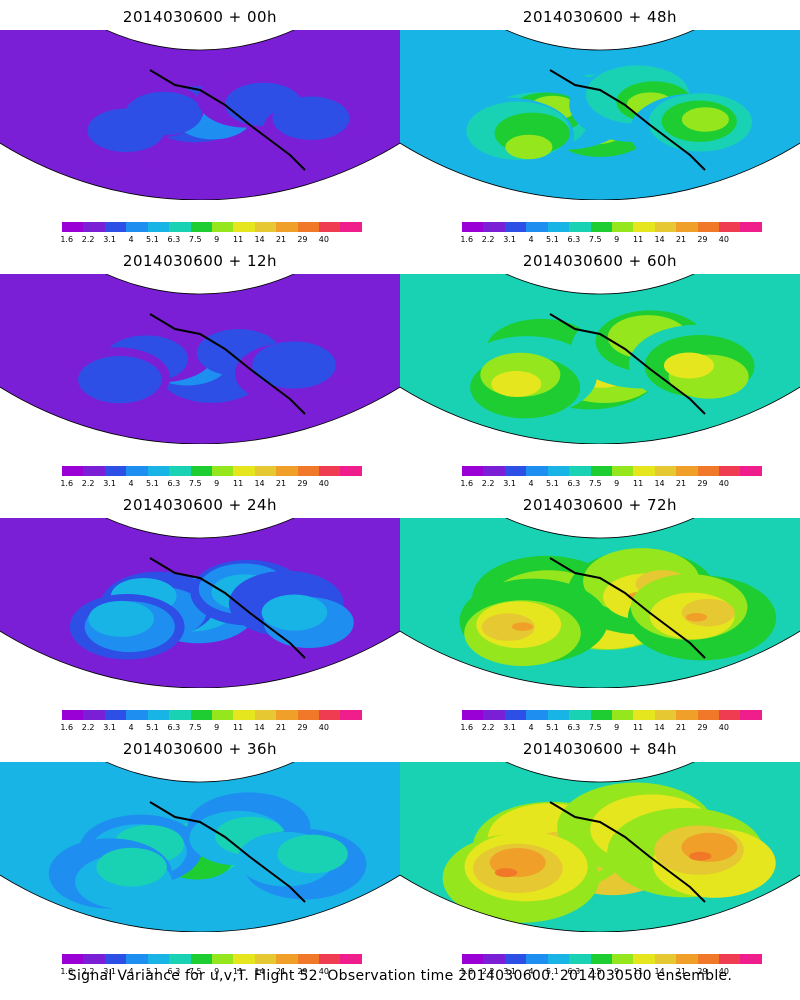 The image size is (800, 1000). I want to click on colorbar-tick-label: 2.2, so click(488, 483).